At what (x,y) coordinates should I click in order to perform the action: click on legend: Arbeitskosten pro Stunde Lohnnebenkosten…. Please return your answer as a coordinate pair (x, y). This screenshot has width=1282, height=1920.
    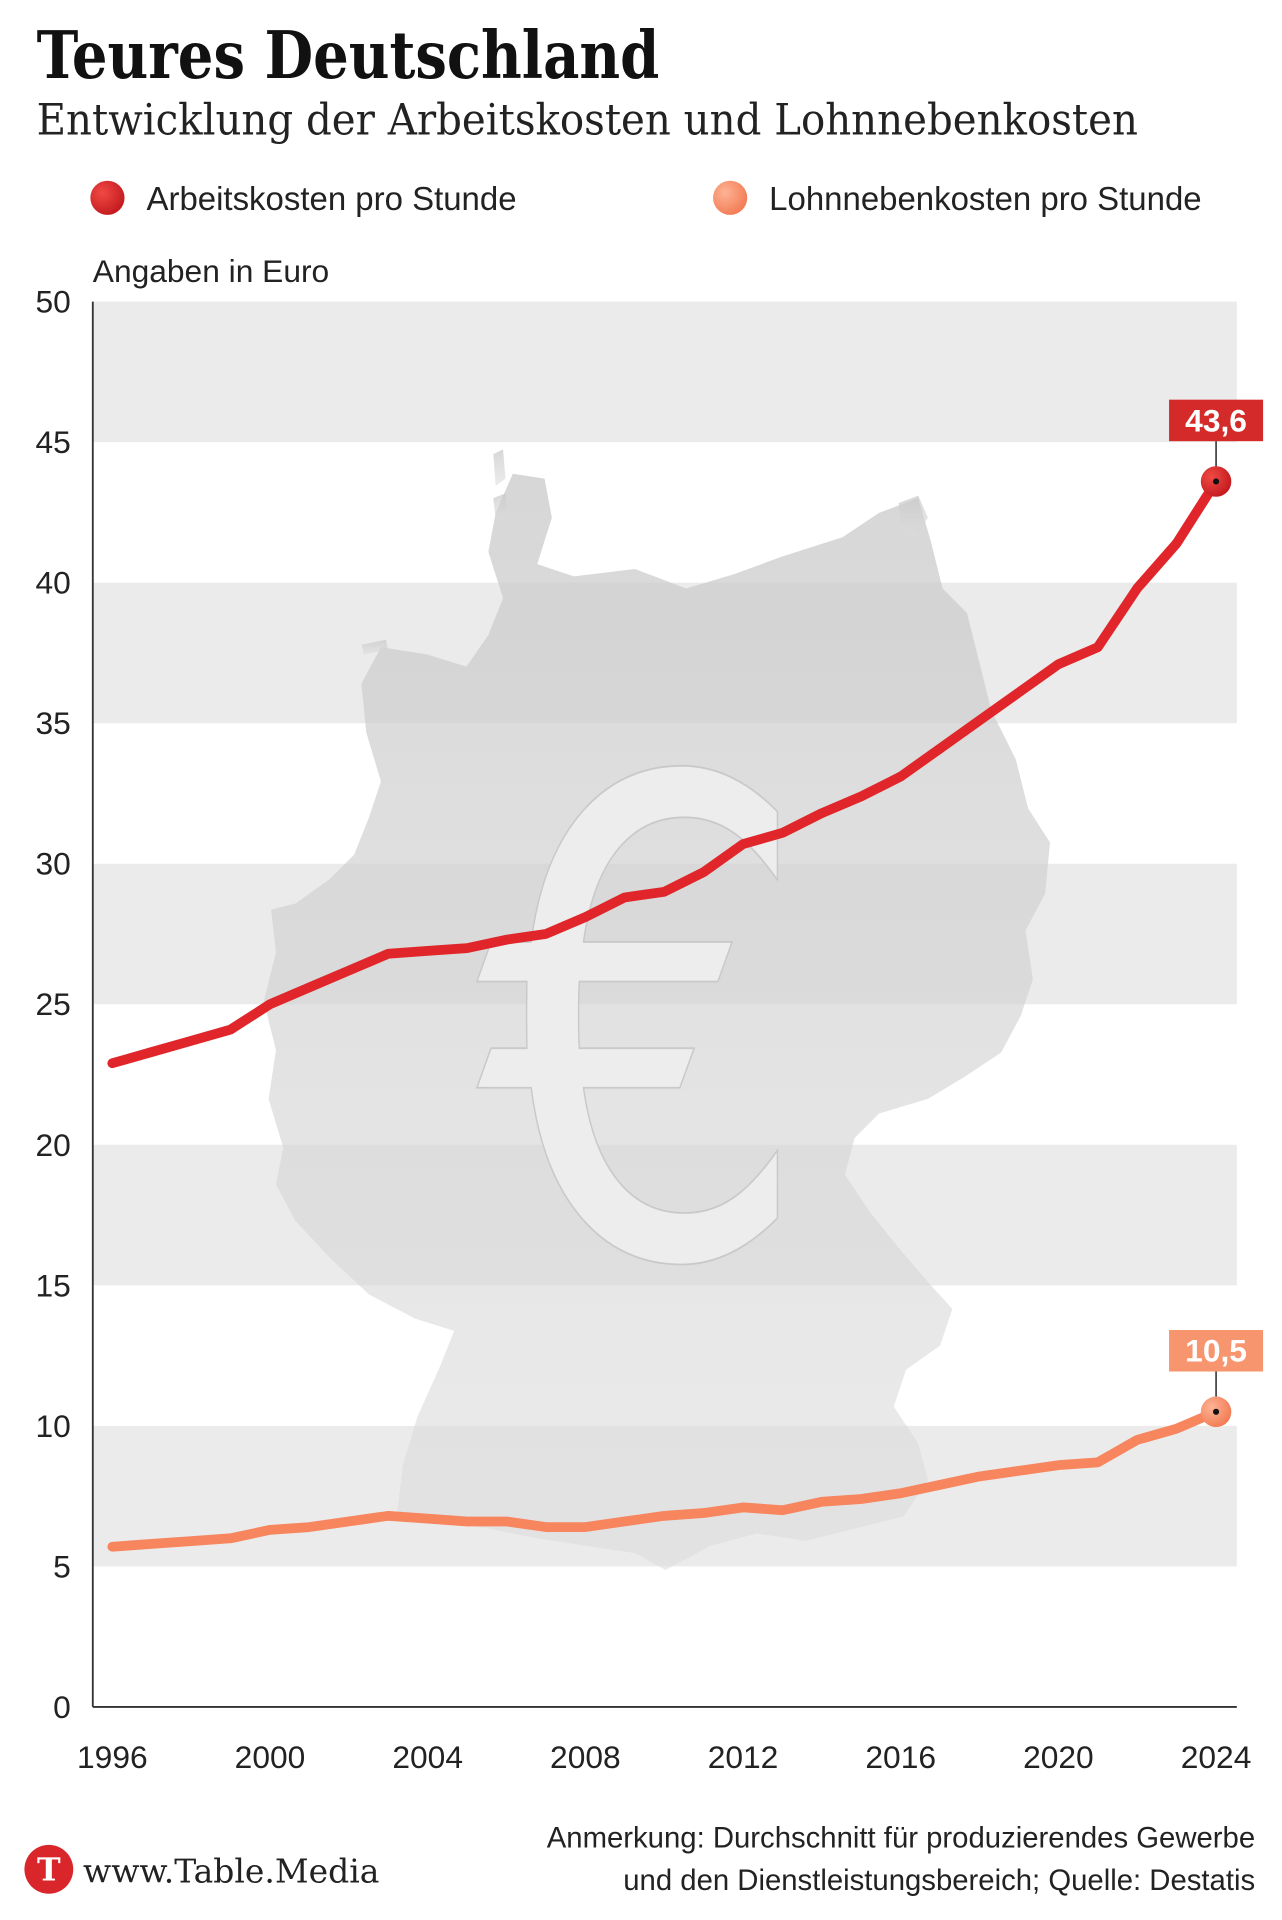
    Looking at the image, I should click on (646, 198).